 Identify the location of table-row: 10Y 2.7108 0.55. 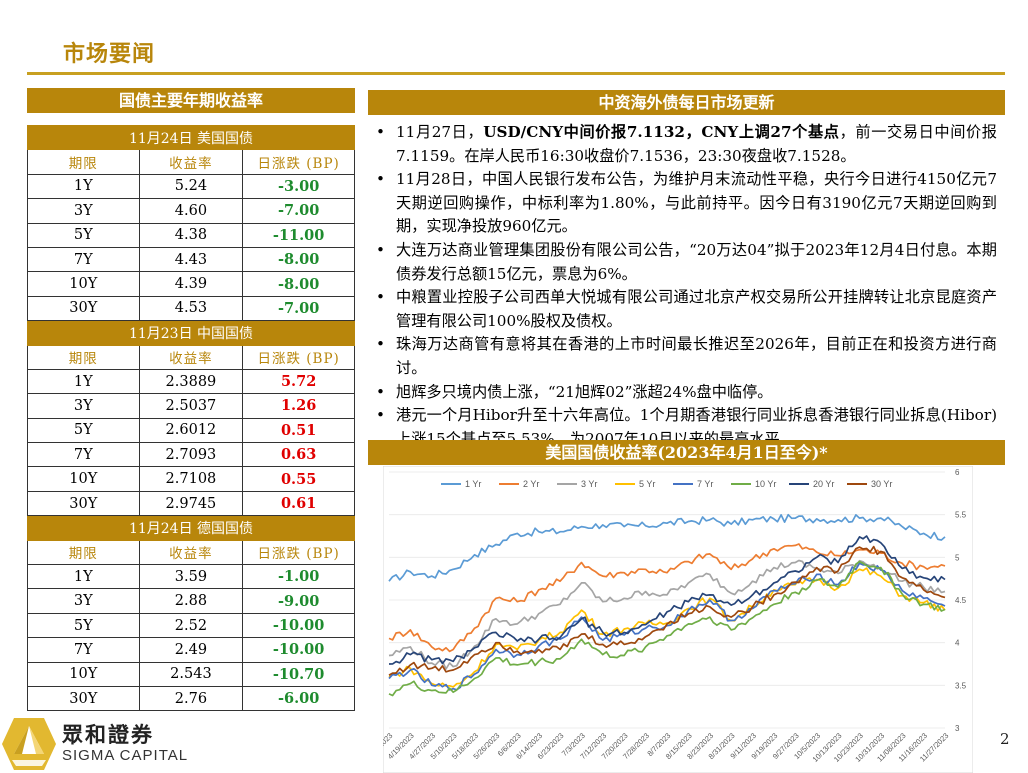
(191, 479).